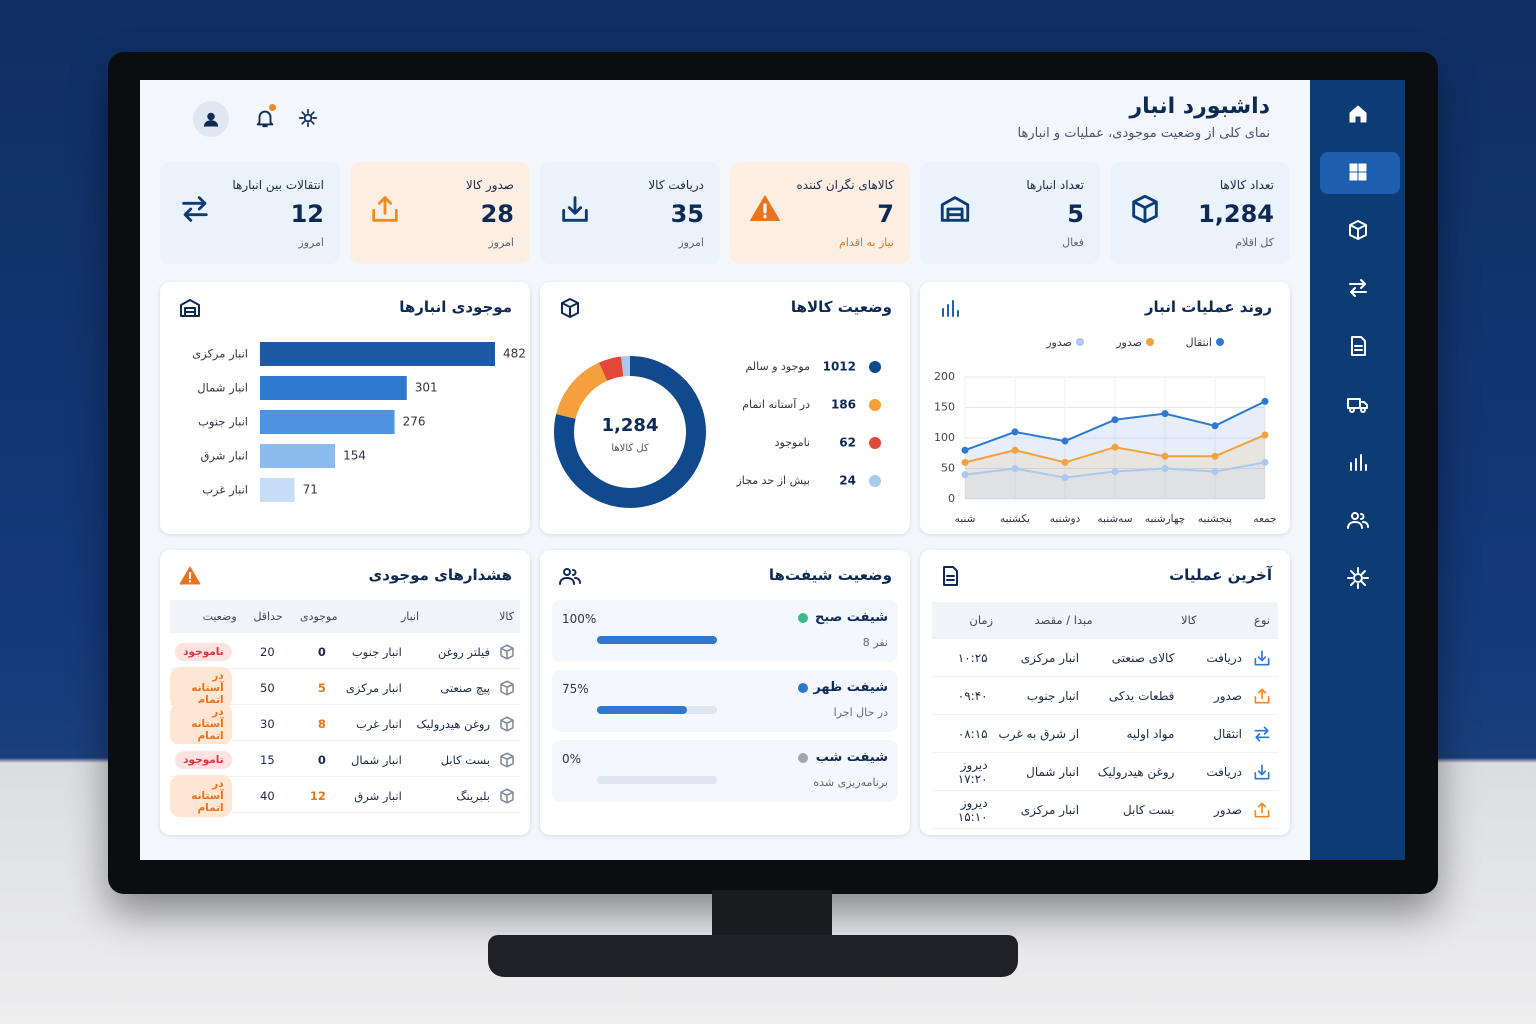  What do you see at coordinates (201, 688) in the screenshot?
I see `status-pill: در آستانه اتمام` at bounding box center [201, 688].